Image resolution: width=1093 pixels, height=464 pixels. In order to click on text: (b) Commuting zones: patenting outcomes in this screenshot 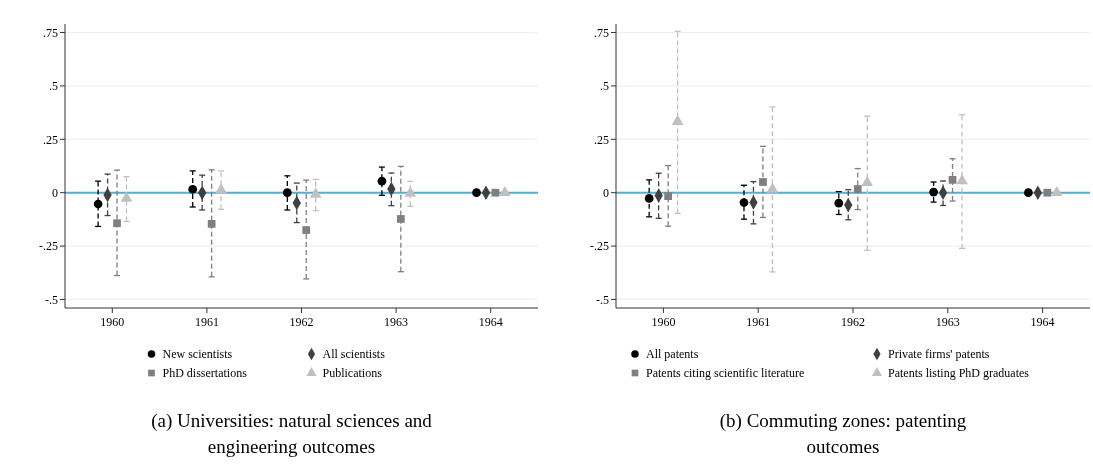, I will do `click(843, 433)`.